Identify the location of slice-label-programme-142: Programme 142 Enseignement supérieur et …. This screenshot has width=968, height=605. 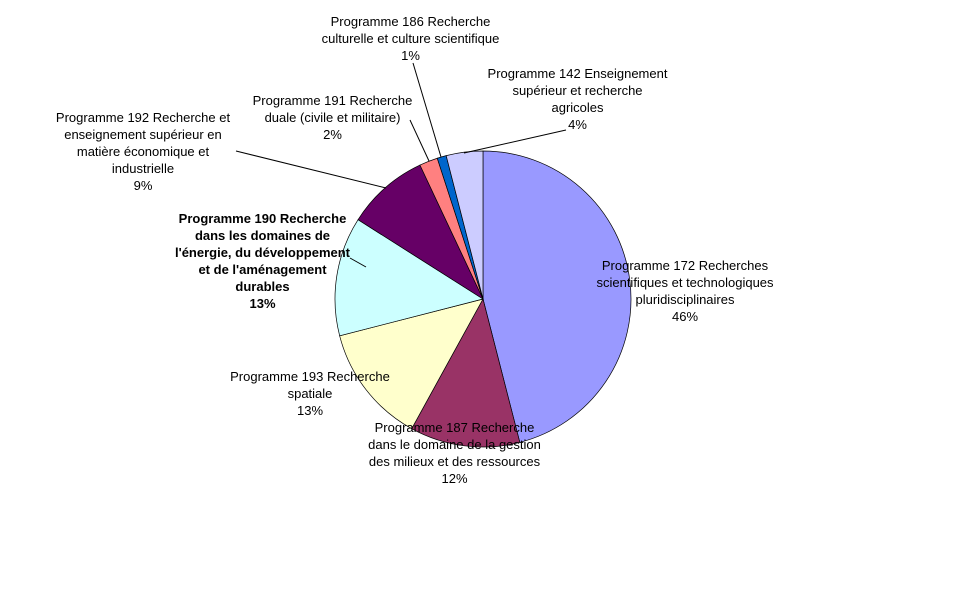
(577, 99).